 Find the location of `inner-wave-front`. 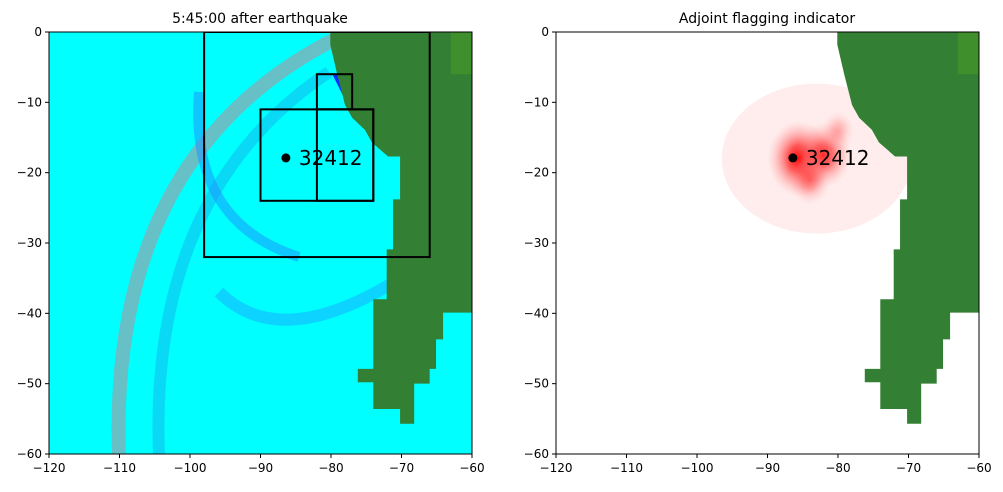

inner-wave-front is located at coordinates (247, 176).